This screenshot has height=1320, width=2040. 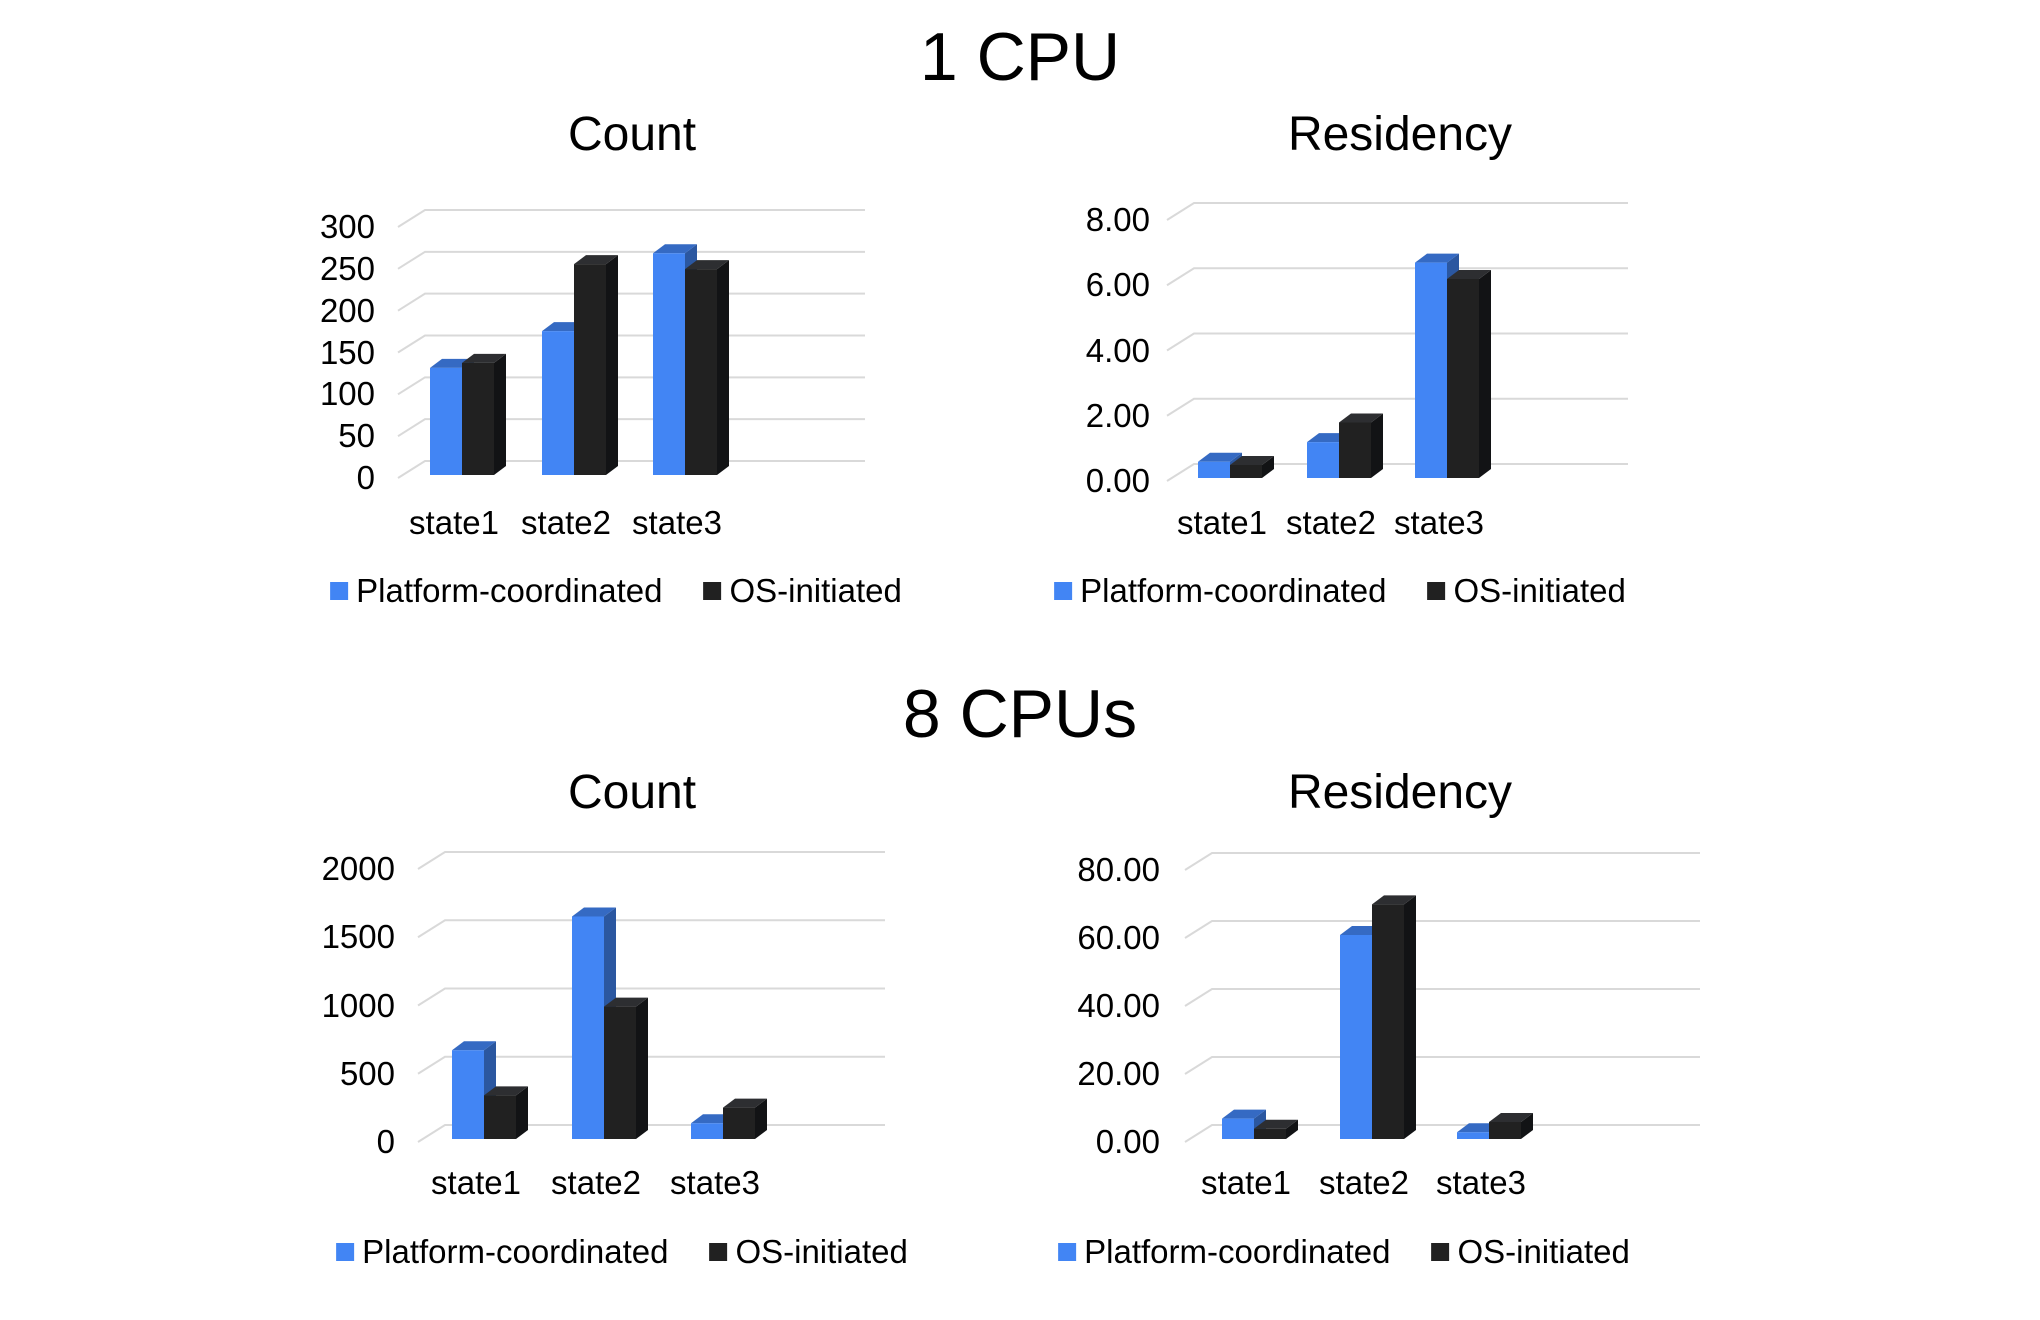 I want to click on bar-platform-cpu1-count-state1-top, so click(x=452, y=363).